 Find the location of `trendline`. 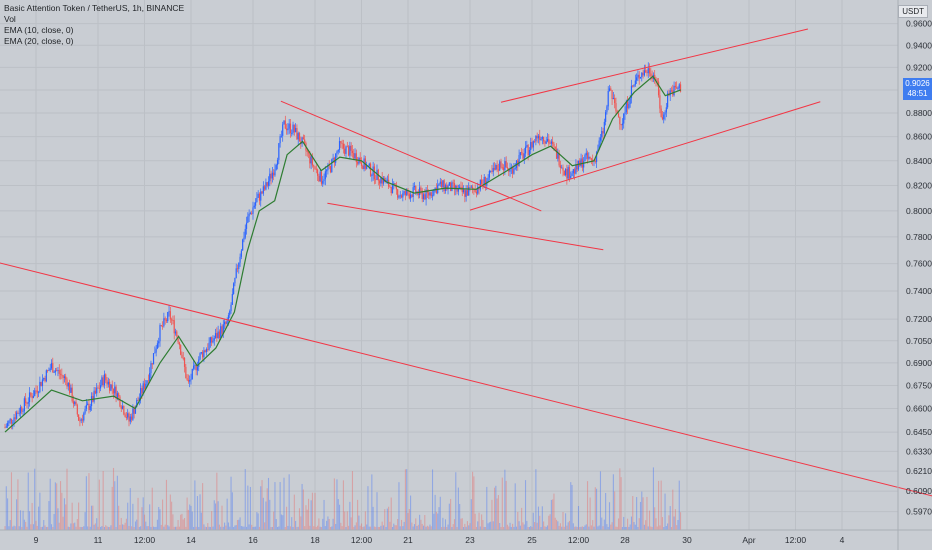

trendline is located at coordinates (411, 156).